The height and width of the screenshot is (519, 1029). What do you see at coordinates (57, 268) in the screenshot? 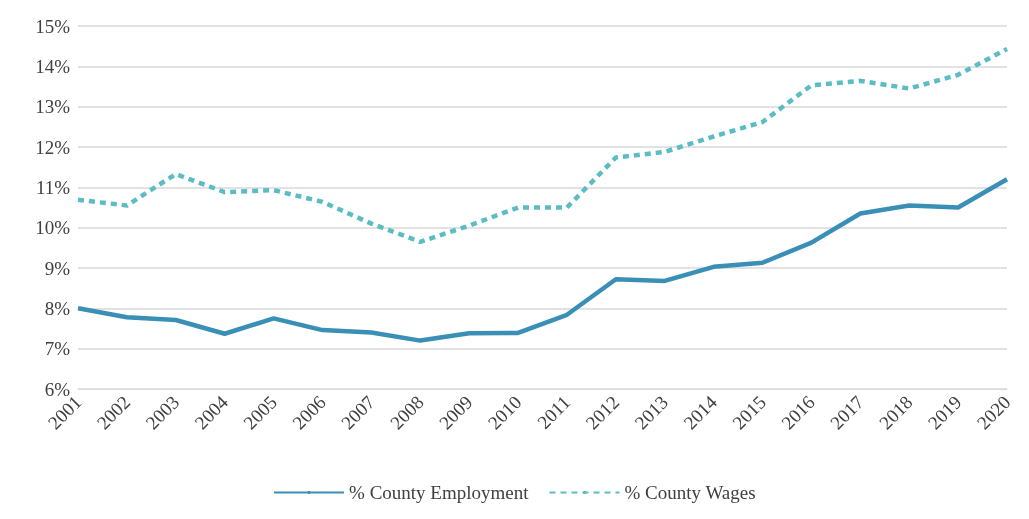
I see `y-tick-label: 9%` at bounding box center [57, 268].